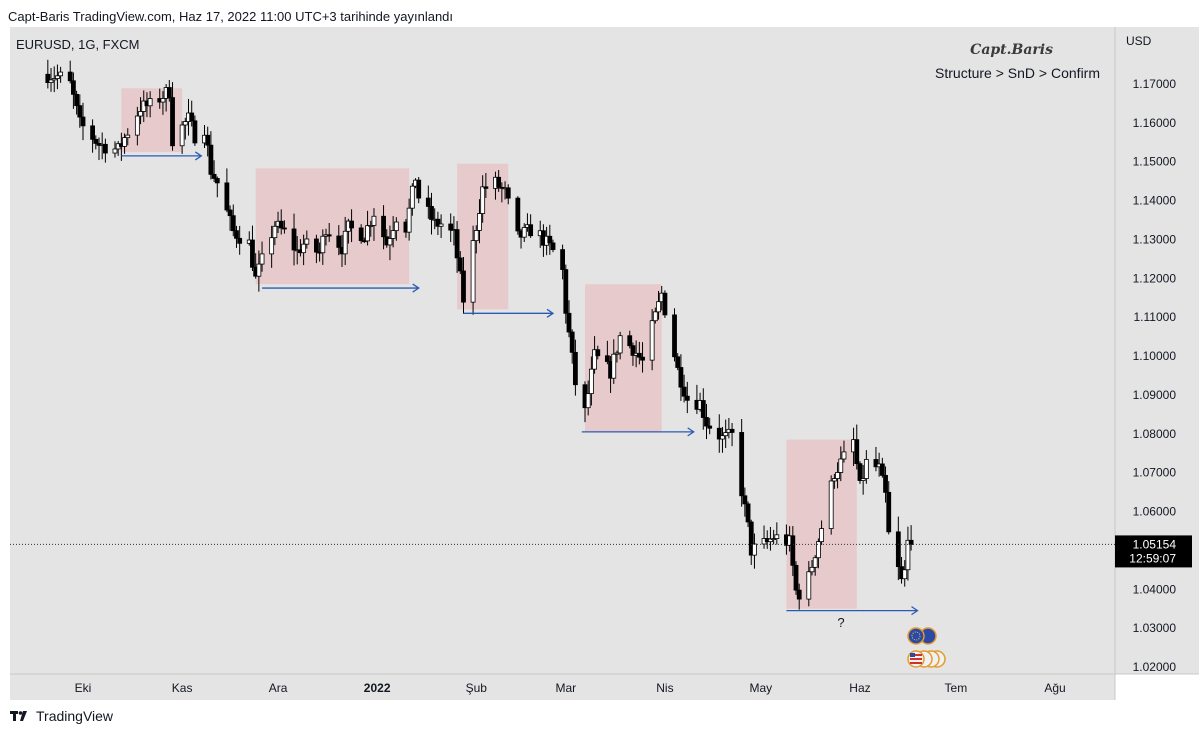 Image resolution: width=1200 pixels, height=736 pixels. What do you see at coordinates (1155, 628) in the screenshot?
I see `price-tick-label: 1.03000` at bounding box center [1155, 628].